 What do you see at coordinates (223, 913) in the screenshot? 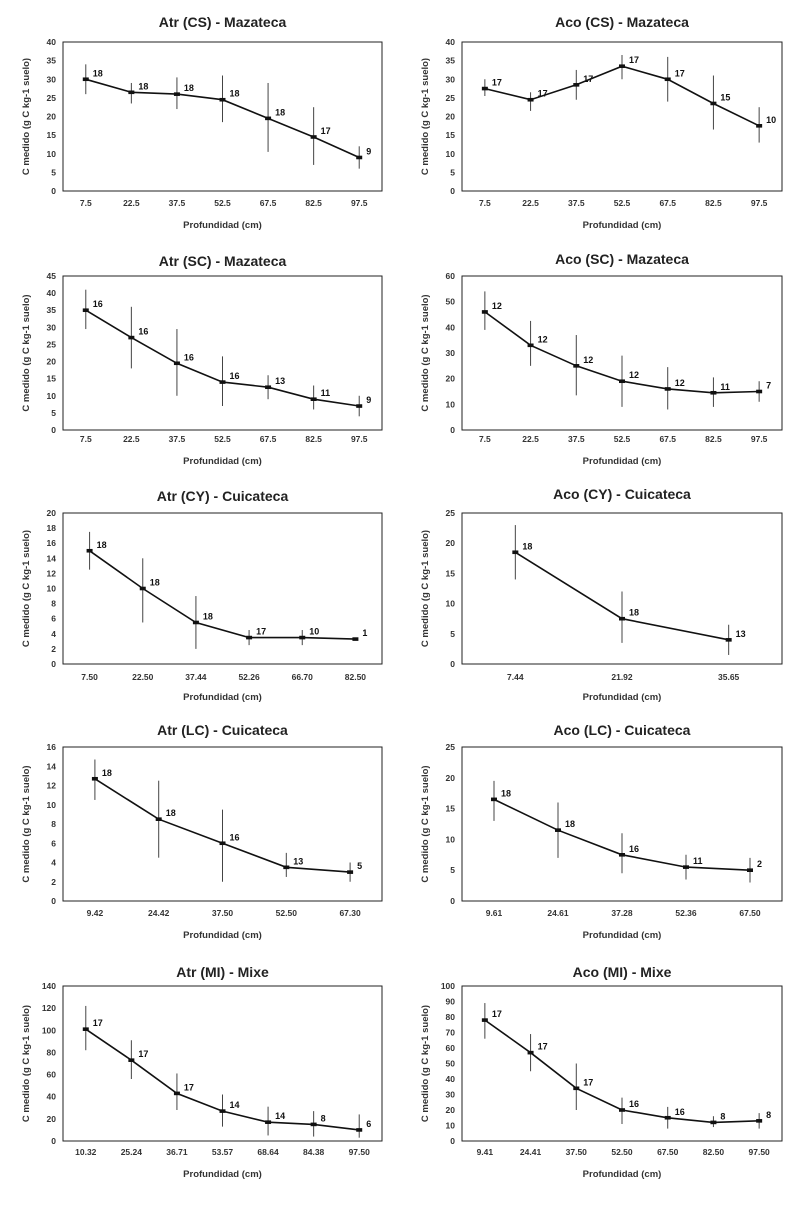
I see `x-tick-label: 37.50` at bounding box center [223, 913].